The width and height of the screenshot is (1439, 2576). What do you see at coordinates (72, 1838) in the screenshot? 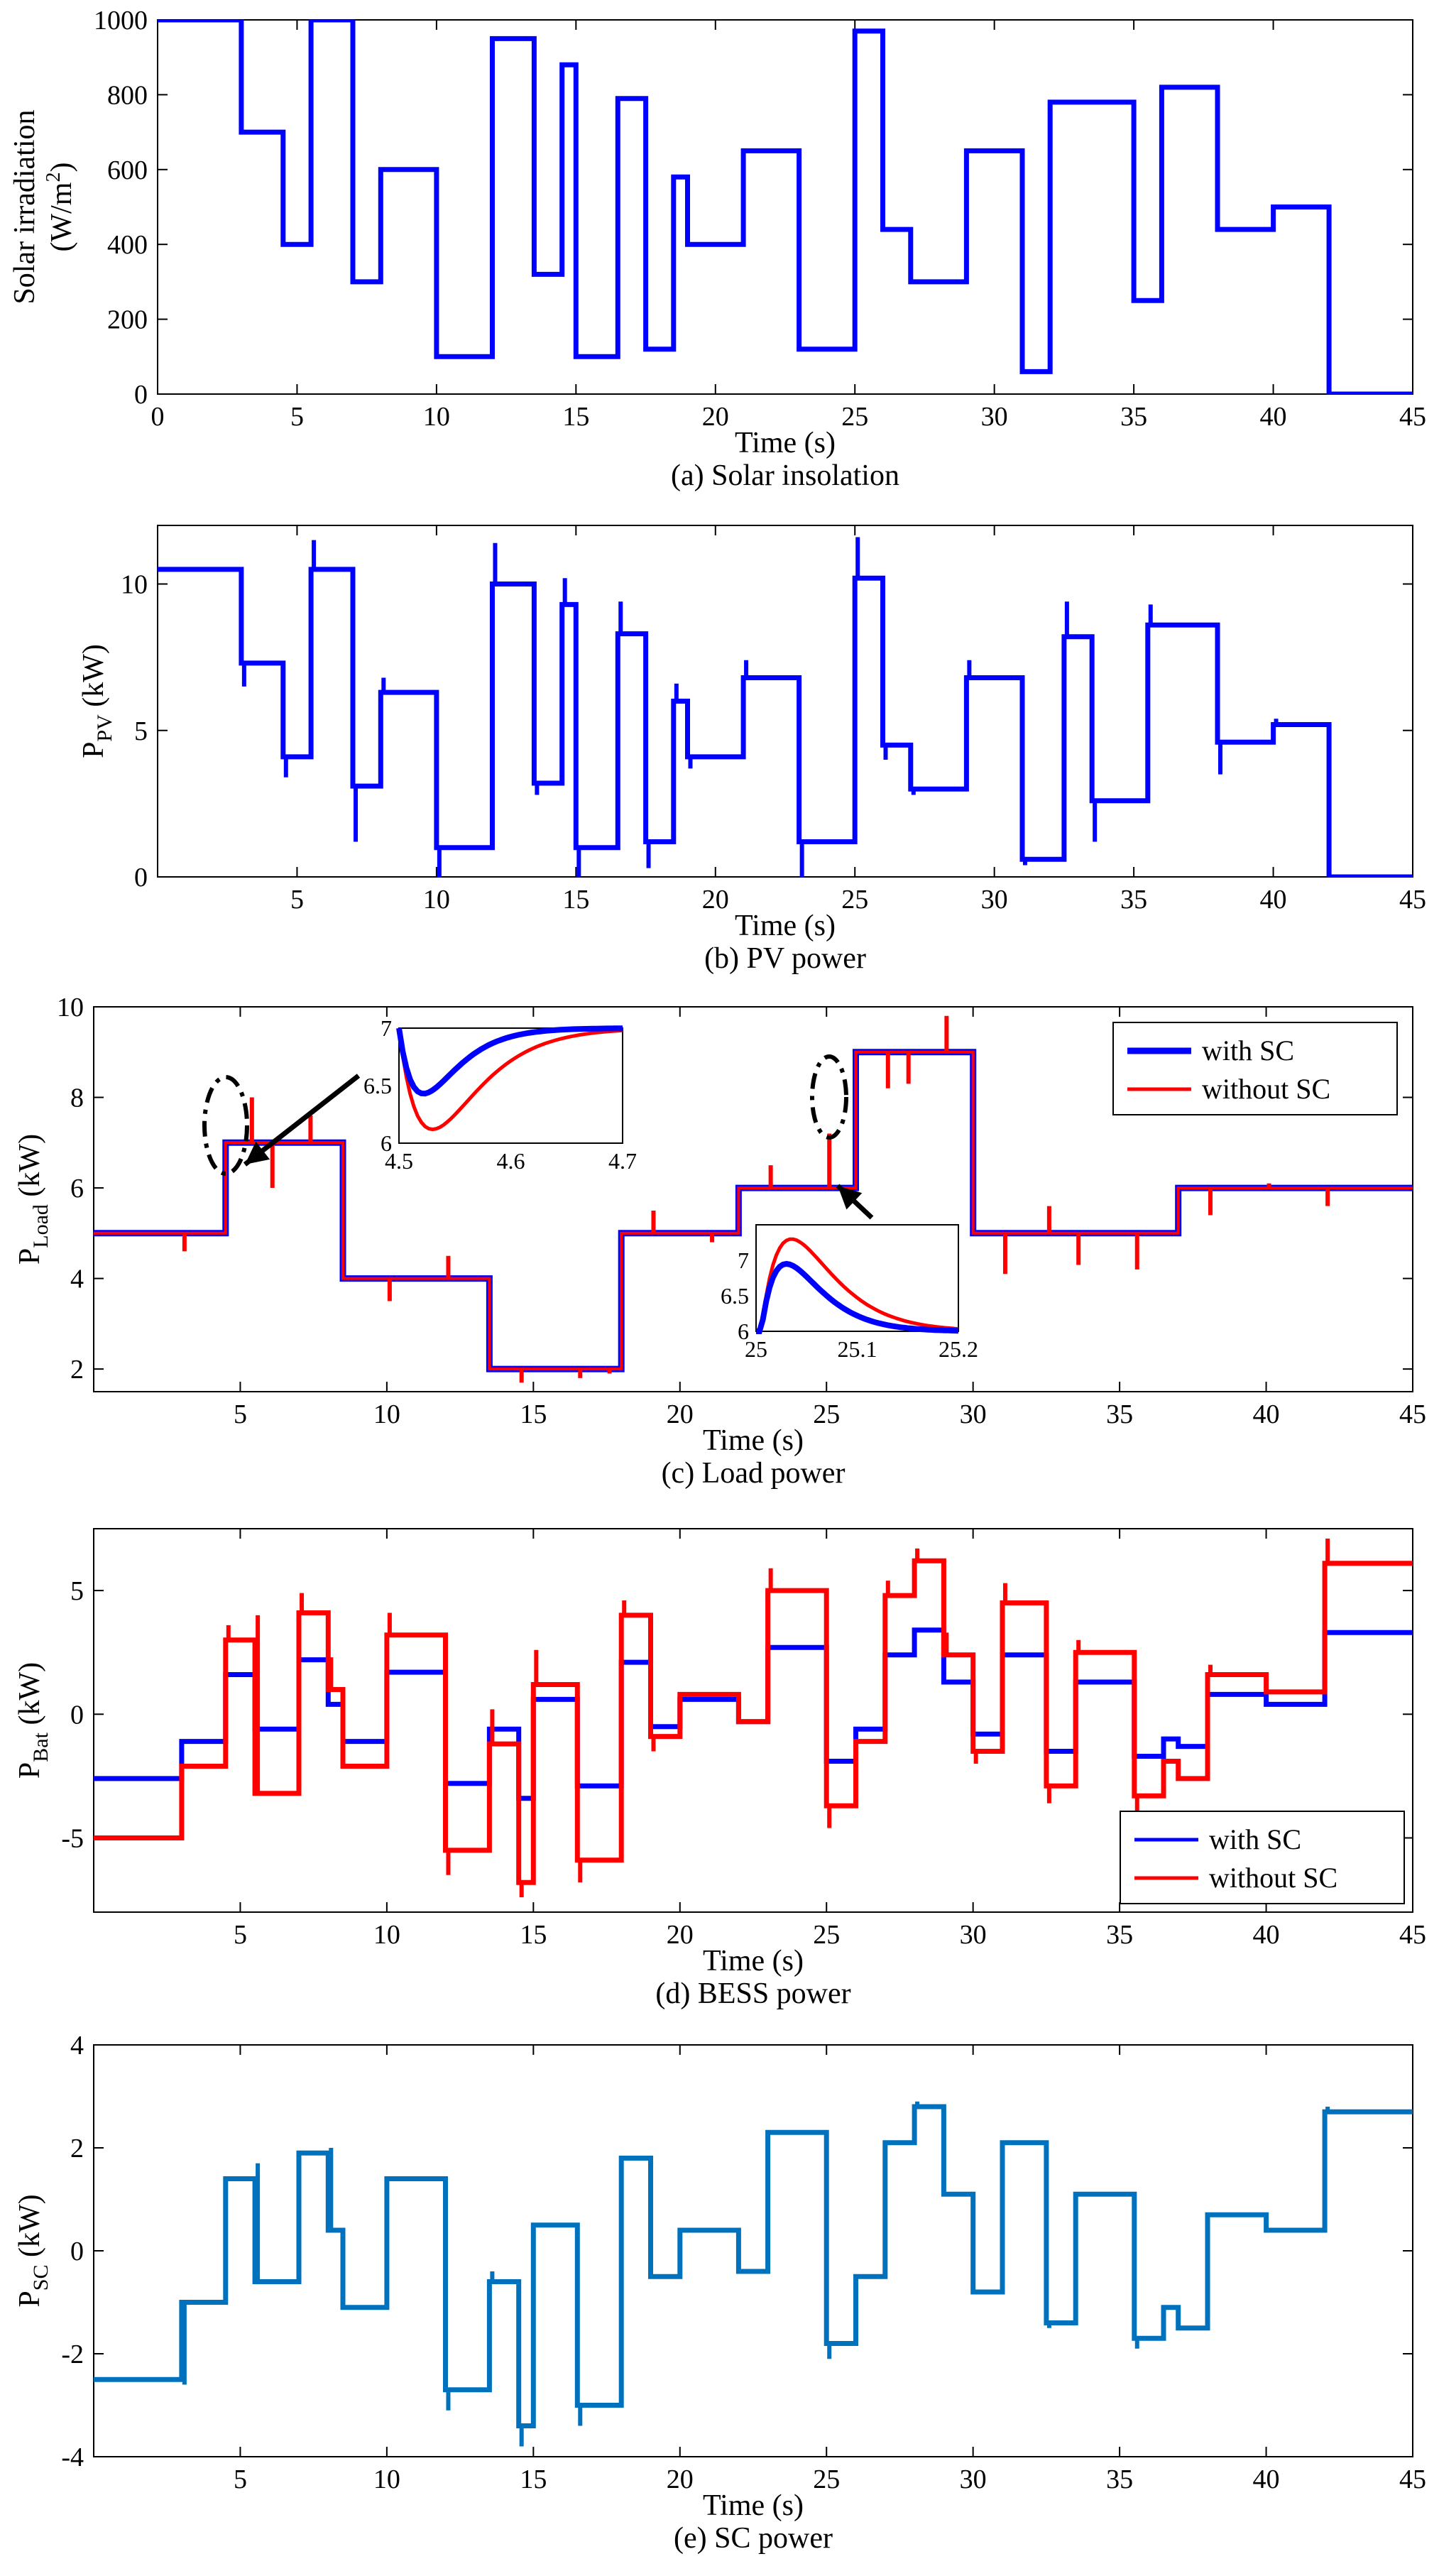
I see `y-tick-label: -5` at bounding box center [72, 1838].